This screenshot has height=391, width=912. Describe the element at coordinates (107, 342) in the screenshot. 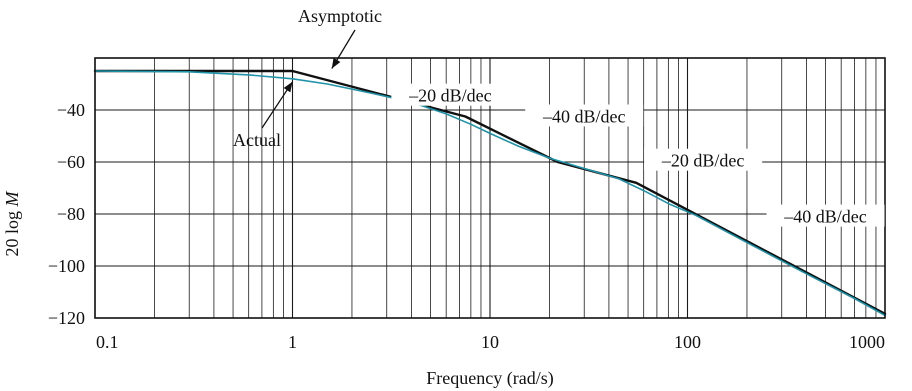

I see `x-tick-label: 0.1` at that location.